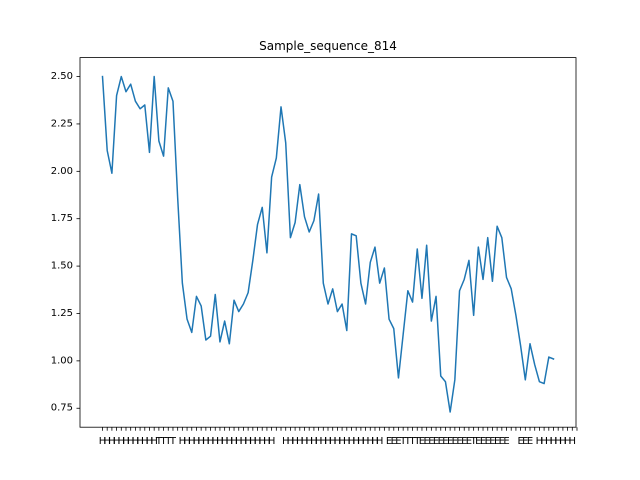 Image resolution: width=640 pixels, height=480 pixels. What do you see at coordinates (62, 76) in the screenshot?
I see `y-tick-label: 2.50` at bounding box center [62, 76].